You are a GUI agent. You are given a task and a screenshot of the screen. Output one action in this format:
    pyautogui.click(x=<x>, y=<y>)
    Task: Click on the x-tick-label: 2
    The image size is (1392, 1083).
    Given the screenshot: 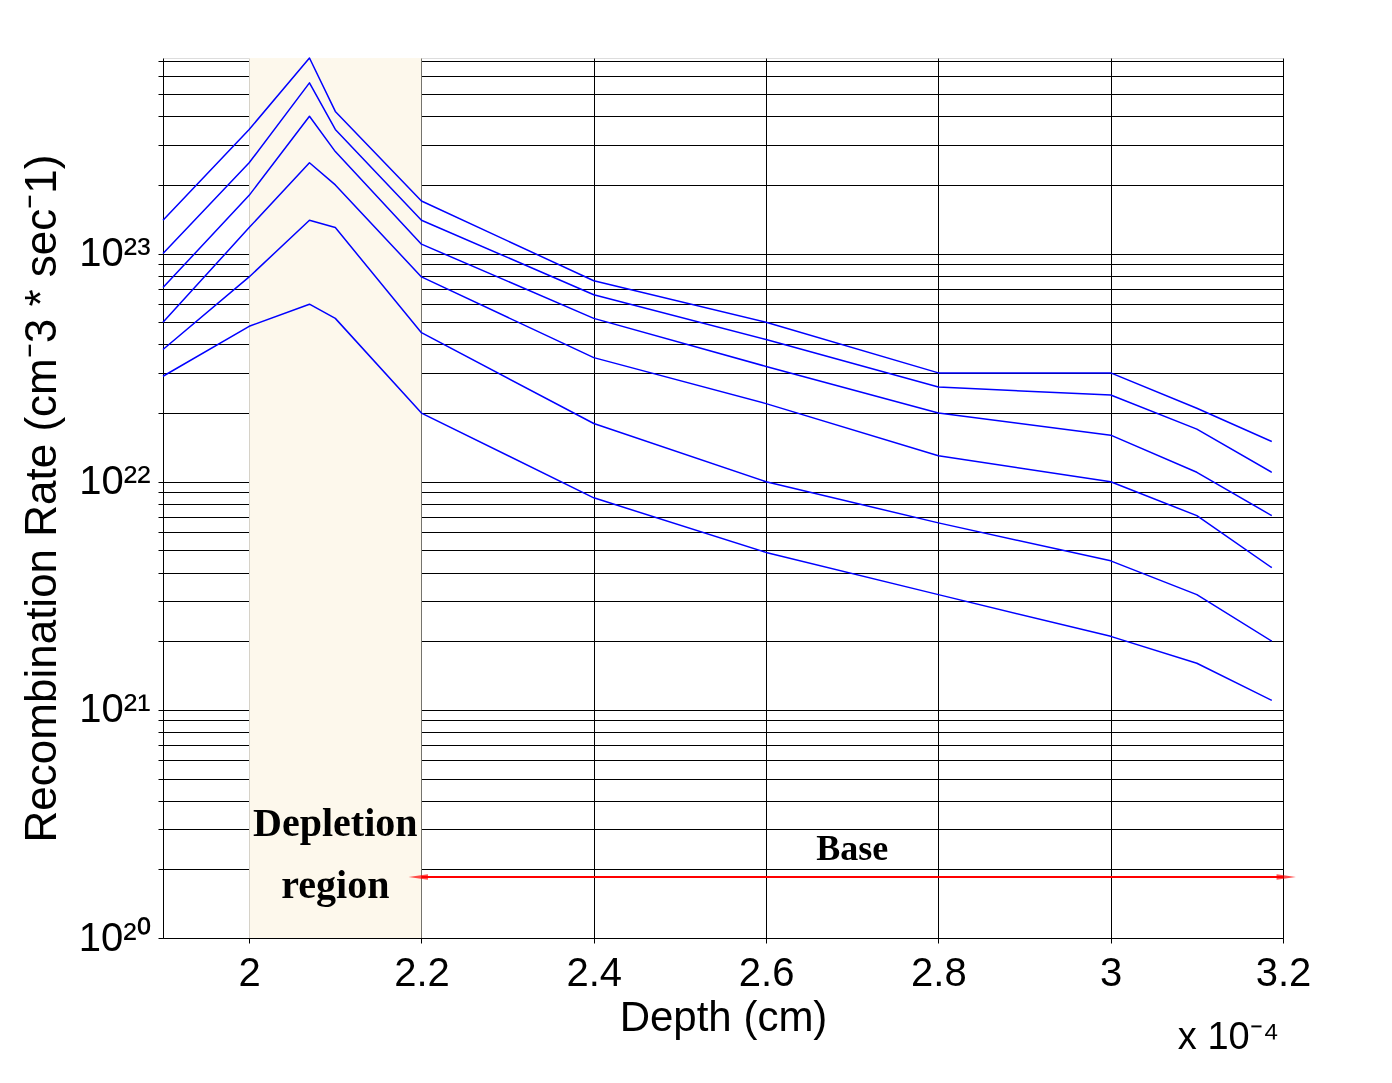 What is the action you would take?
    pyautogui.click(x=249, y=971)
    